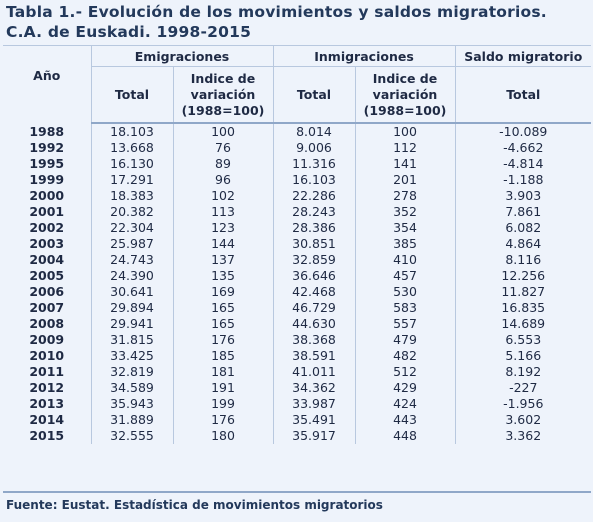  Describe the element at coordinates (222, 340) in the screenshot. I see `cell-em-idx: 176` at that location.